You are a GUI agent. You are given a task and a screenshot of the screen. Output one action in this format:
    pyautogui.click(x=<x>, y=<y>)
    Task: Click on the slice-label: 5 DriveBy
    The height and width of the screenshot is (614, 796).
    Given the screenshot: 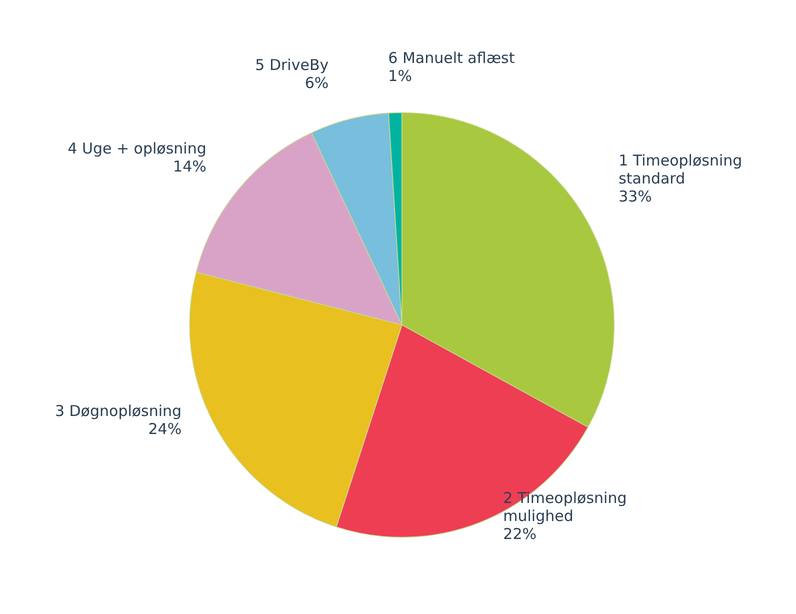 What is the action you would take?
    pyautogui.click(x=292, y=65)
    